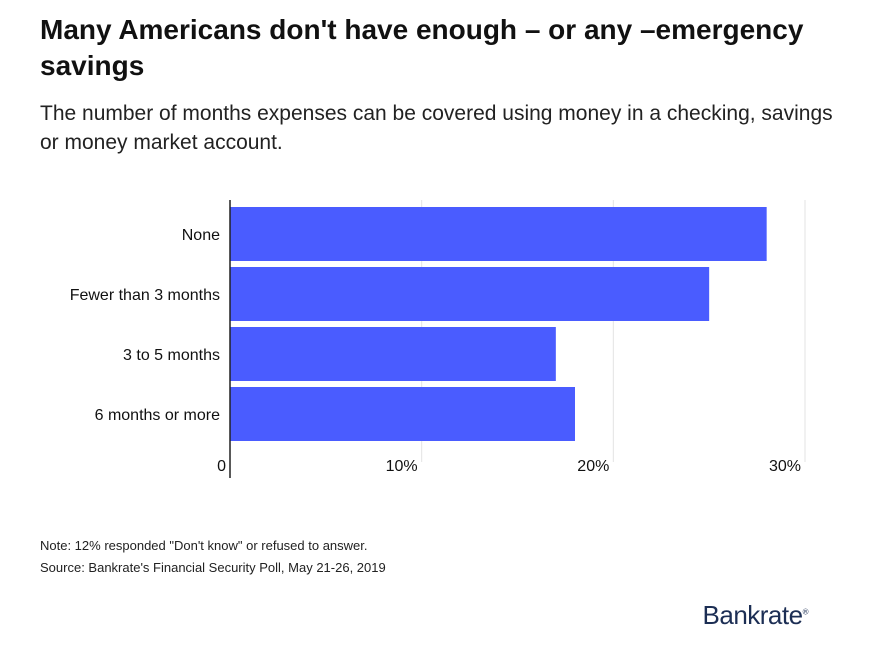 The image size is (872, 649). Describe the element at coordinates (509, 466) in the screenshot. I see `x-tick-labels: 0 10% 20% 30%` at that location.